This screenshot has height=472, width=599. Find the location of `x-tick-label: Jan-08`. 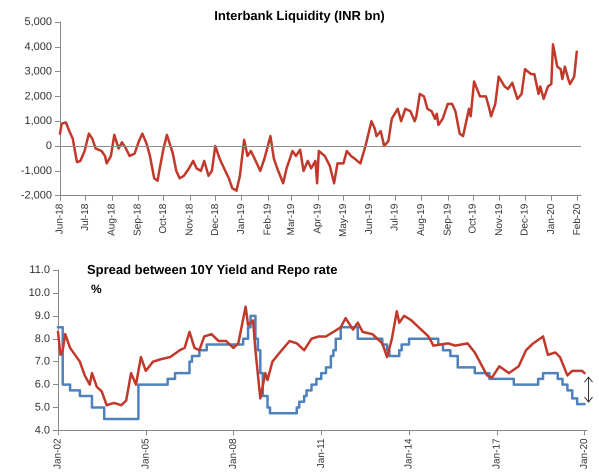

x-tick-label: Jan-08 is located at coordinates (233, 453).